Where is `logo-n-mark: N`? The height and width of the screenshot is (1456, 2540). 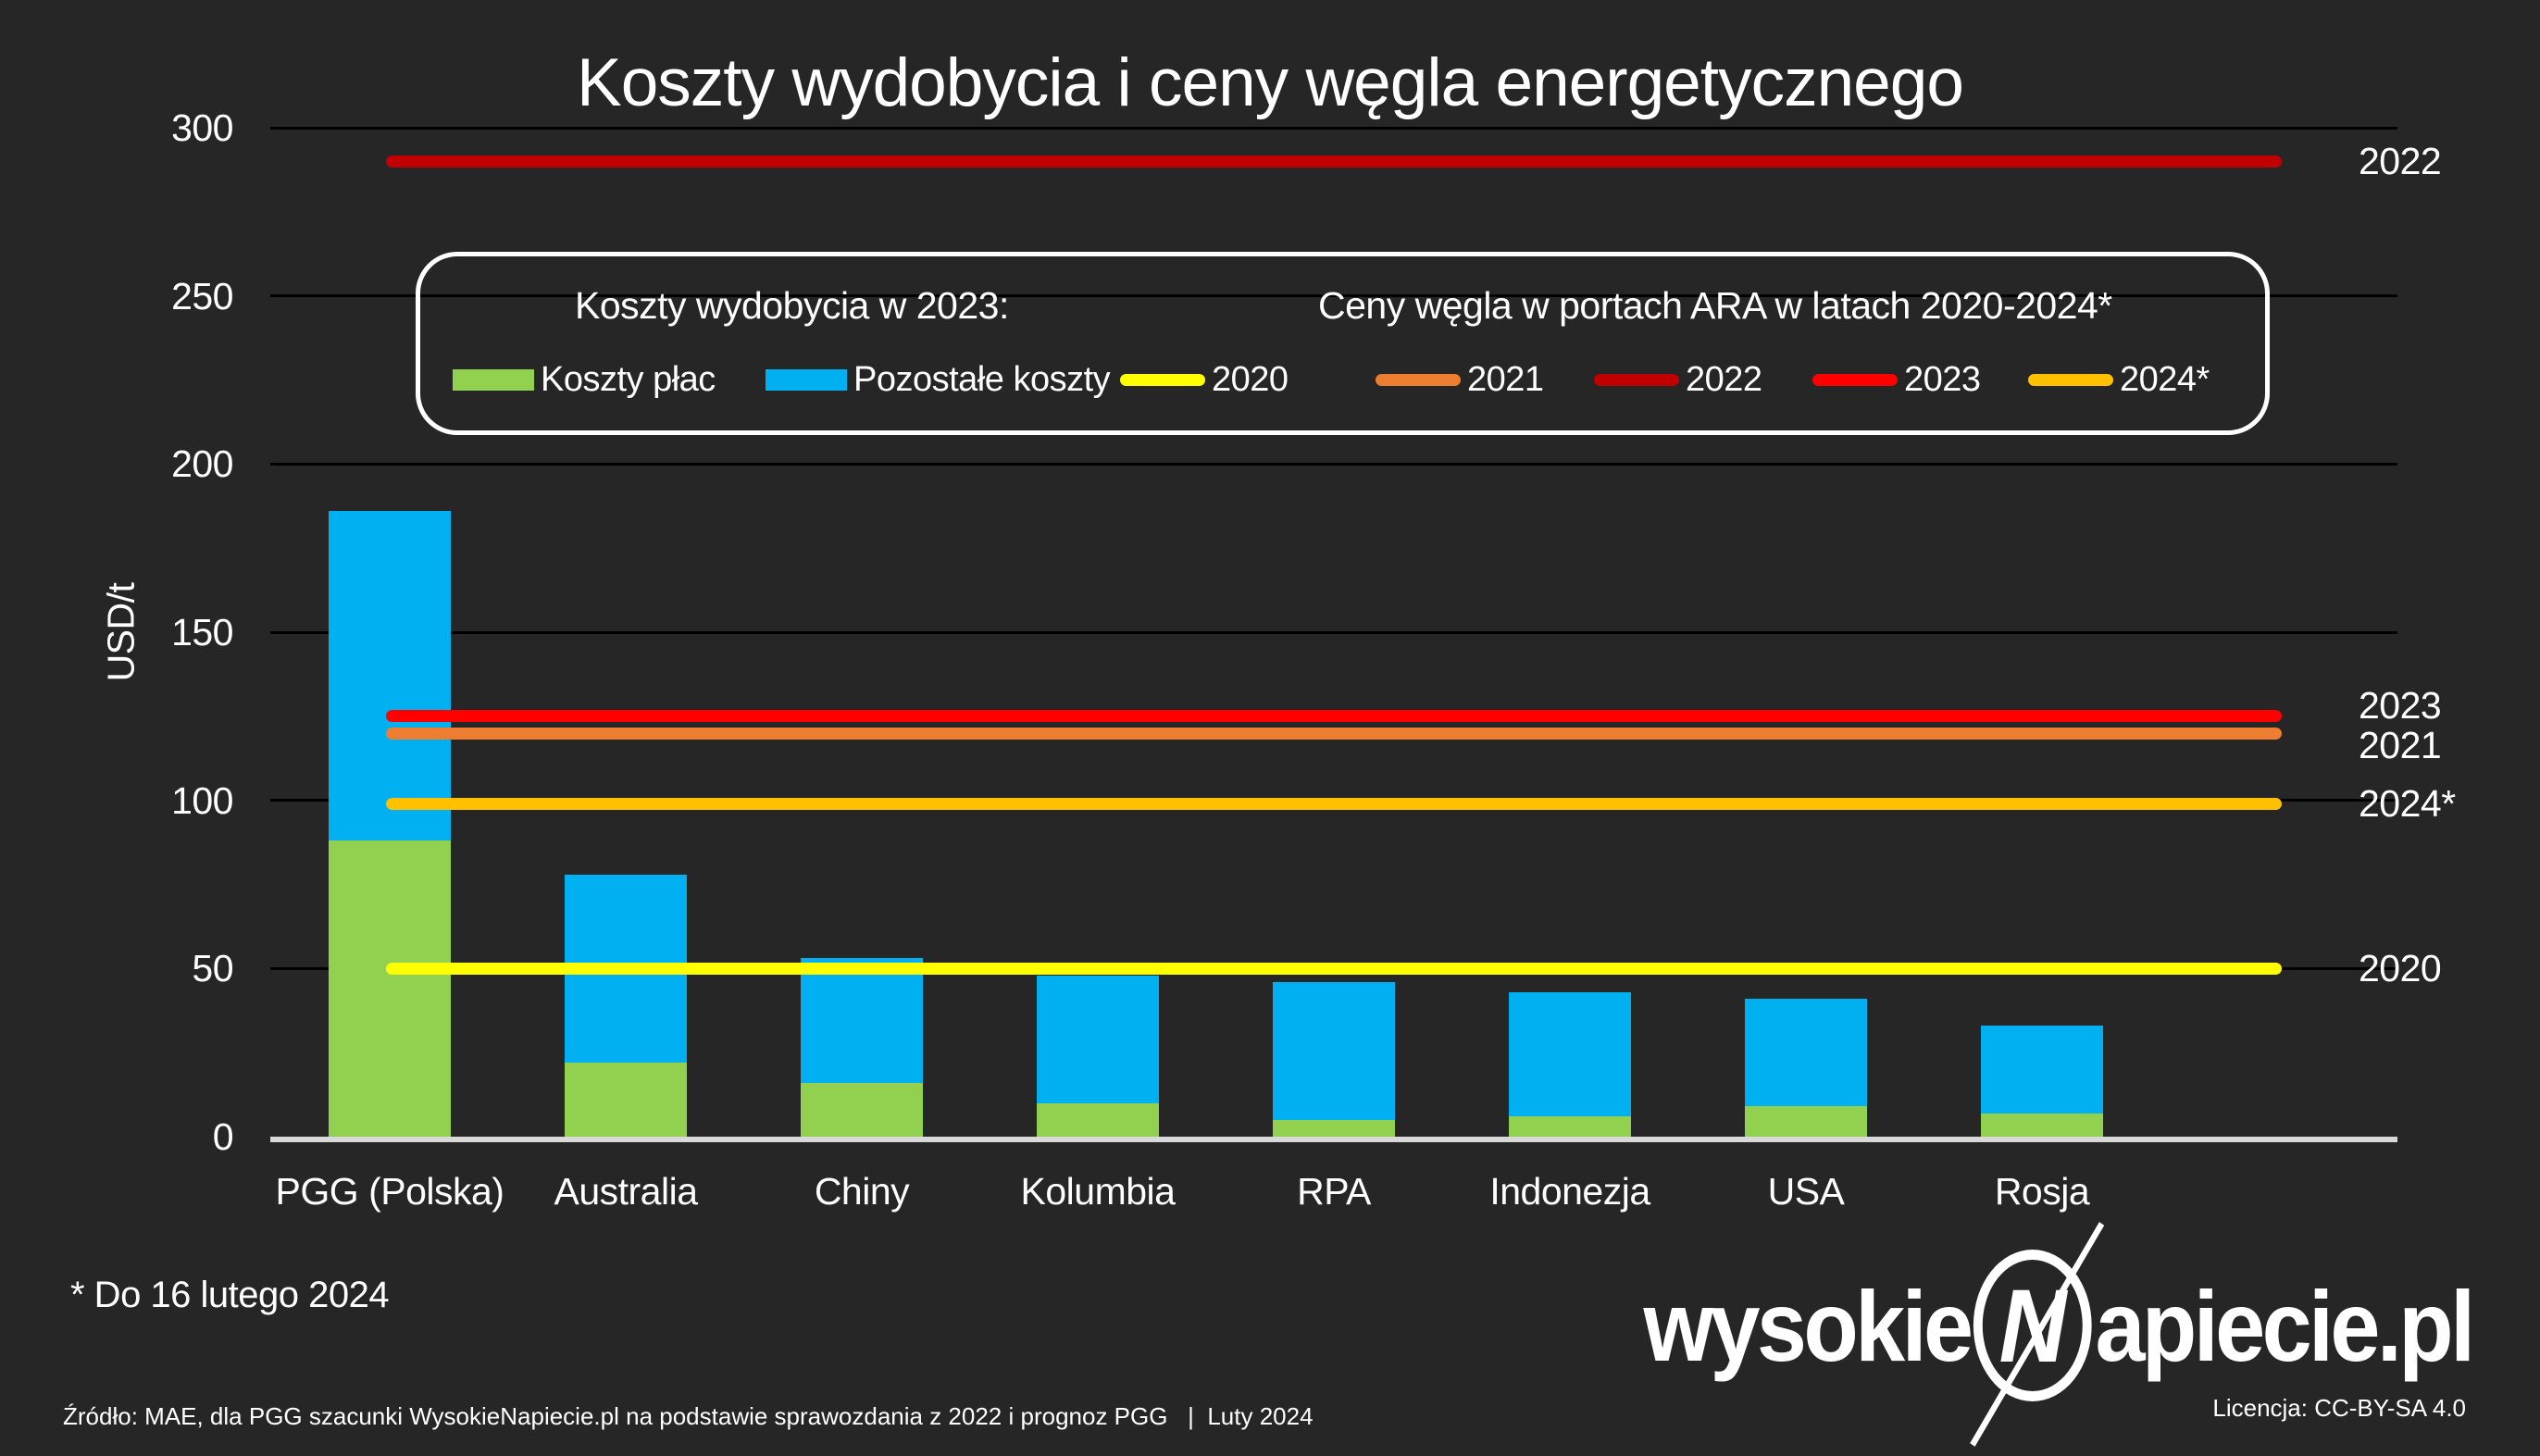 logo-n-mark: N is located at coordinates (2032, 1325).